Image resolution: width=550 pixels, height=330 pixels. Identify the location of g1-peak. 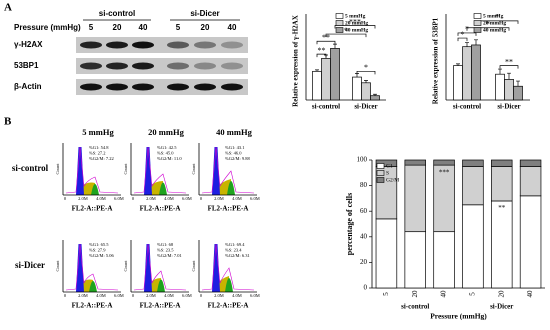
(148, 268).